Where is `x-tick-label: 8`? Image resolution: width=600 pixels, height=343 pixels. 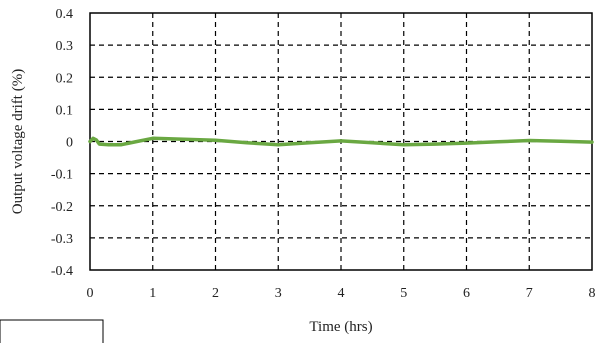 x-tick-label: 8 is located at coordinates (592, 293).